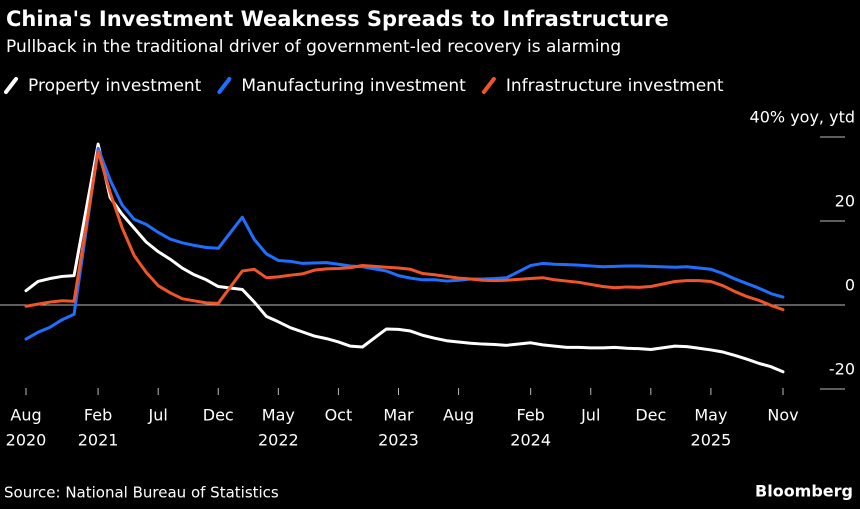  Describe the element at coordinates (98, 440) in the screenshot. I see `x-tick-year: 2021` at that location.